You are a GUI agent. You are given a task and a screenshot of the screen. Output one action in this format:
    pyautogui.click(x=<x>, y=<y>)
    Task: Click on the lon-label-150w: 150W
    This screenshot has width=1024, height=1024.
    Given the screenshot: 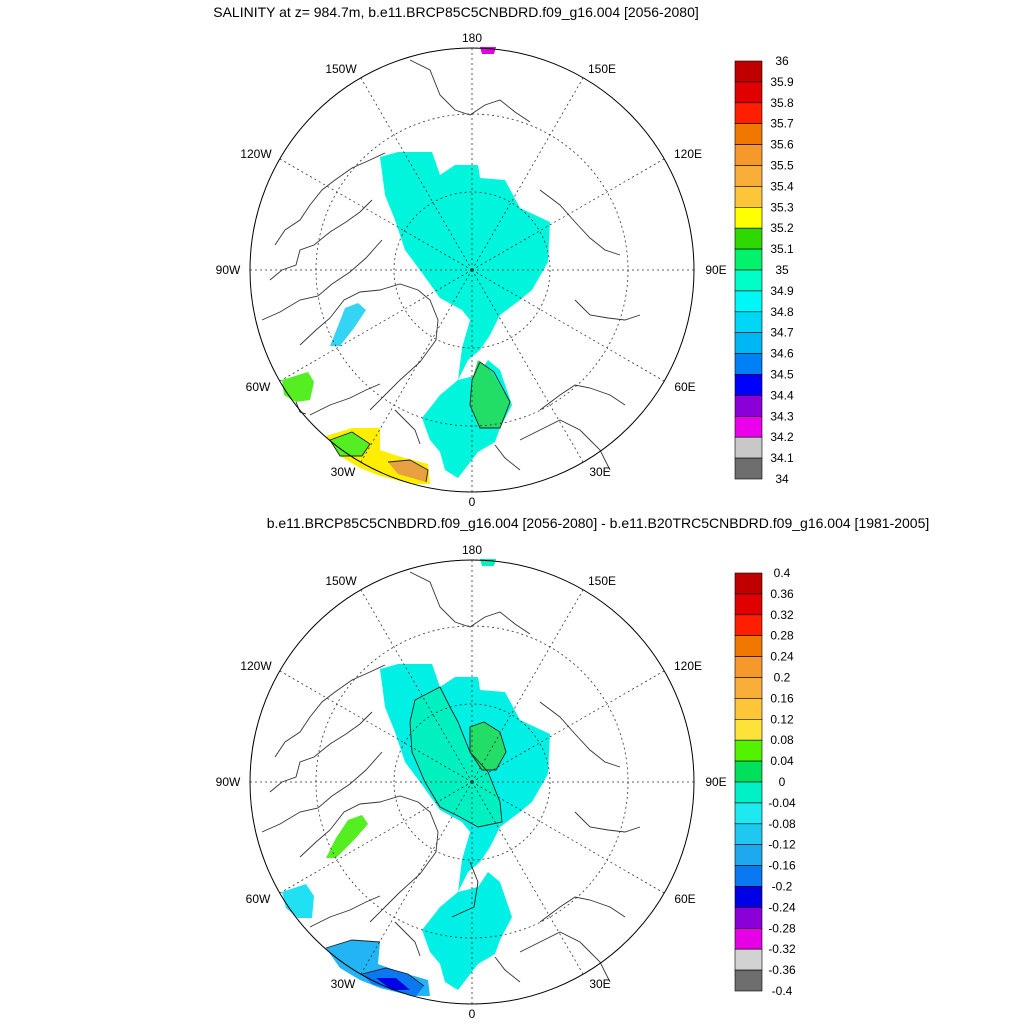 What is the action you would take?
    pyautogui.click(x=341, y=581)
    